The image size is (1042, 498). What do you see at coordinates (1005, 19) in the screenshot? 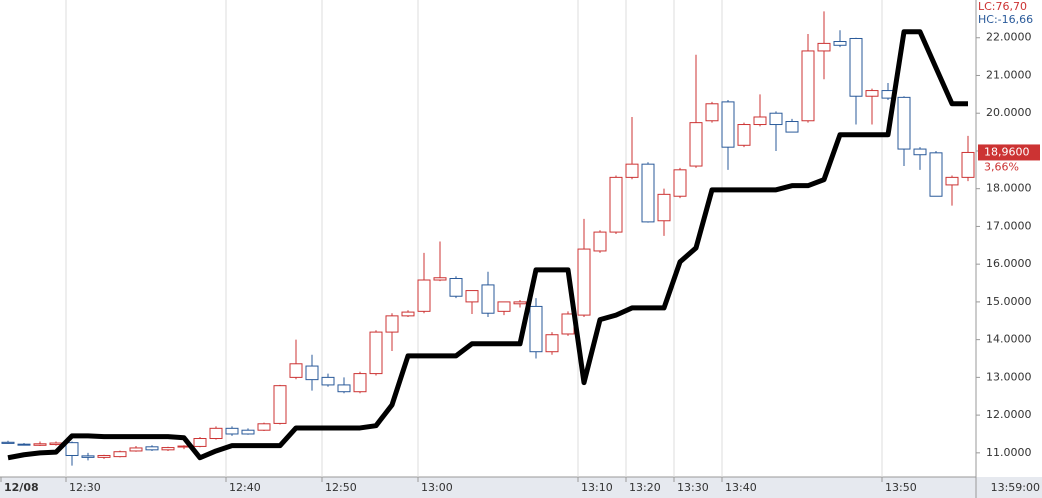
I see `hc-label: HC:-16,66` at bounding box center [1005, 19].